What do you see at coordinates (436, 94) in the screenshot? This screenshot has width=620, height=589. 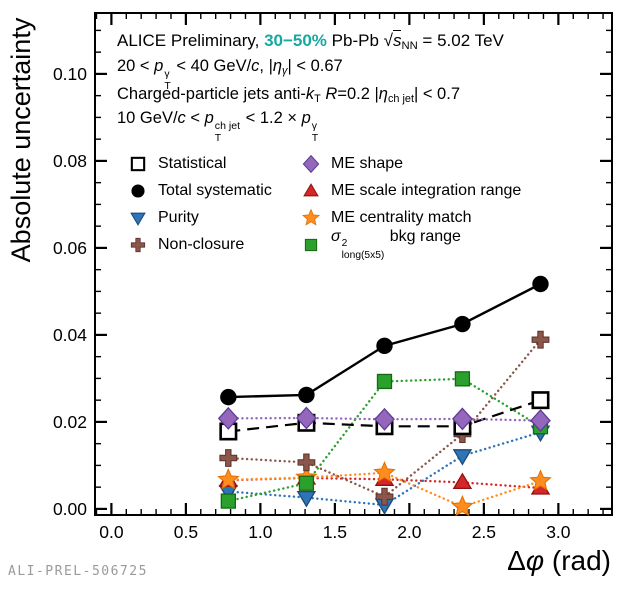 I see `text-segment: | < 0.7` at bounding box center [436, 94].